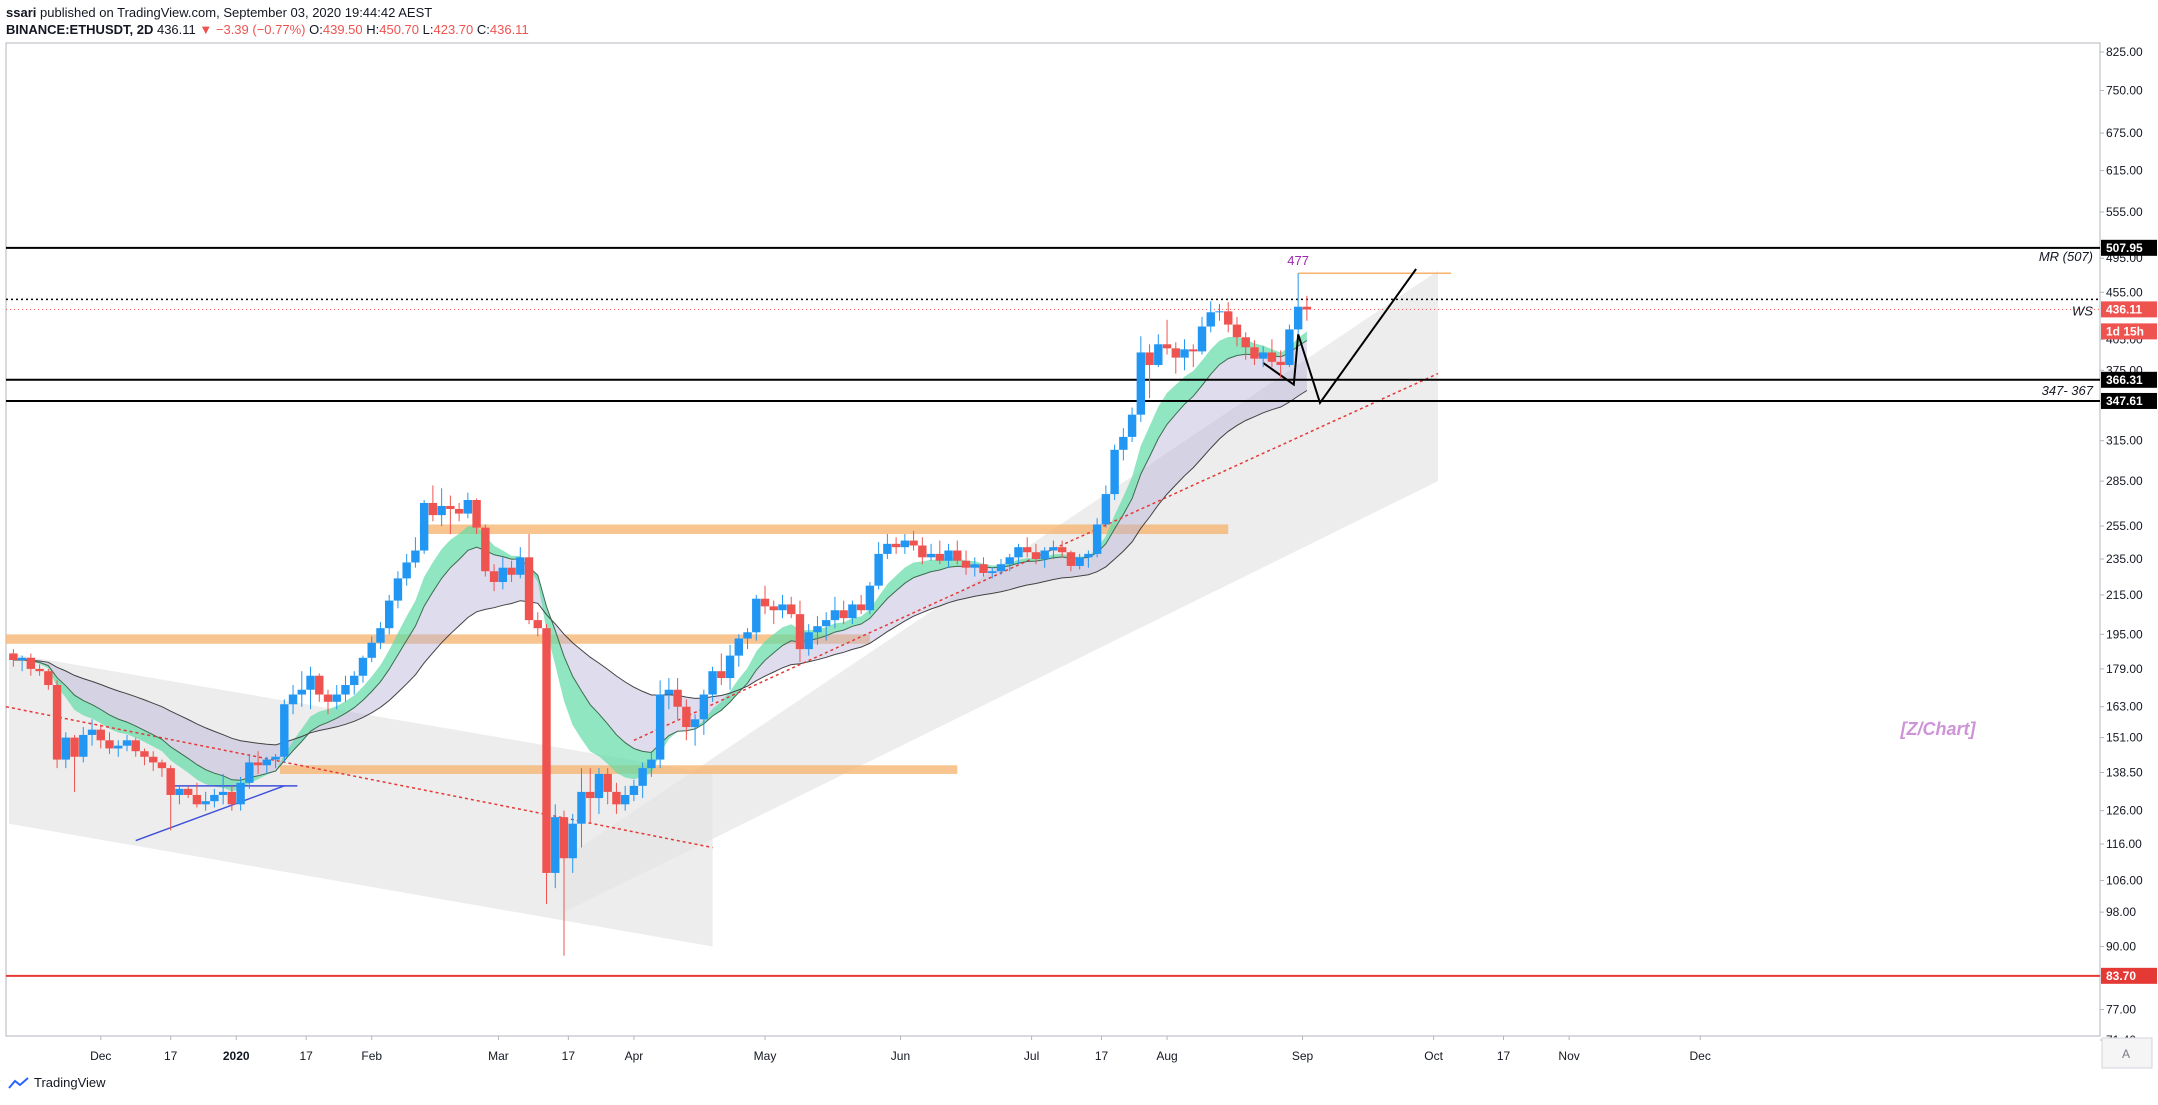 The width and height of the screenshot is (2158, 1105). Describe the element at coordinates (2129, 975) in the screenshot. I see `price-tag-support: 83.70` at that location.